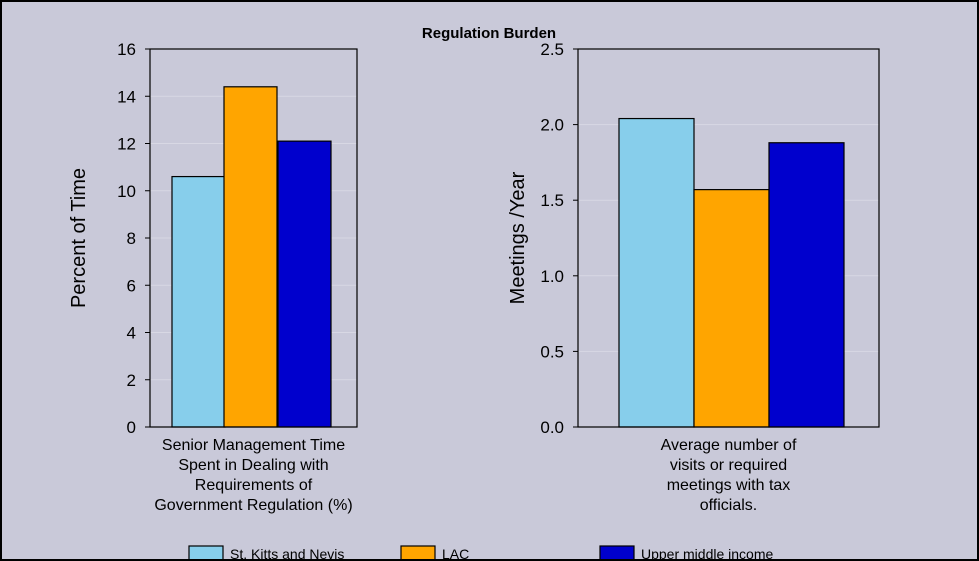 This screenshot has height=561, width=979. What do you see at coordinates (489, 33) in the screenshot?
I see `chart-title: Regulation Burden` at bounding box center [489, 33].